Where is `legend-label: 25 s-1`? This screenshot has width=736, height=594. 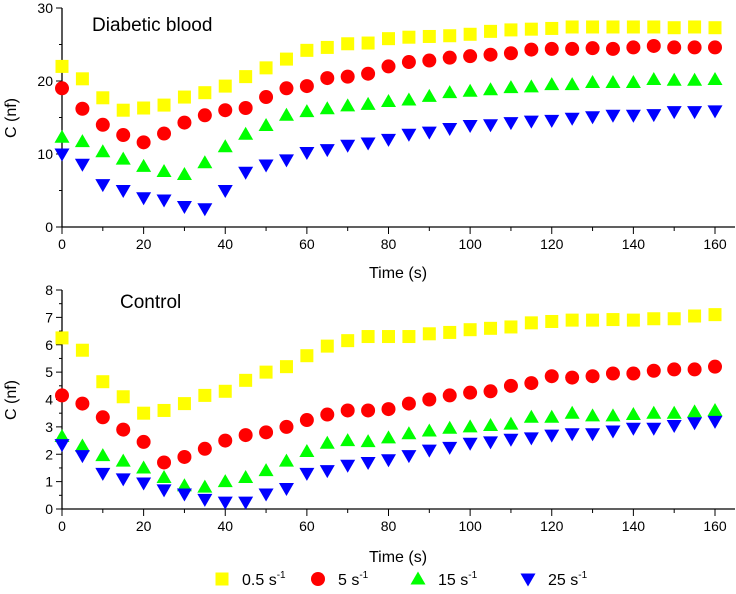
legend-label: 25 s-1 is located at coordinates (568, 579).